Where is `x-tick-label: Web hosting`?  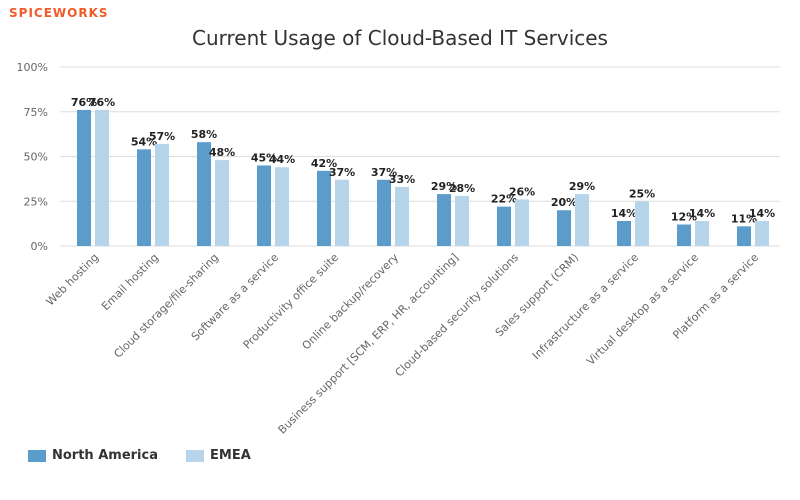 x-tick-label: Web hosting is located at coordinates (72, 279).